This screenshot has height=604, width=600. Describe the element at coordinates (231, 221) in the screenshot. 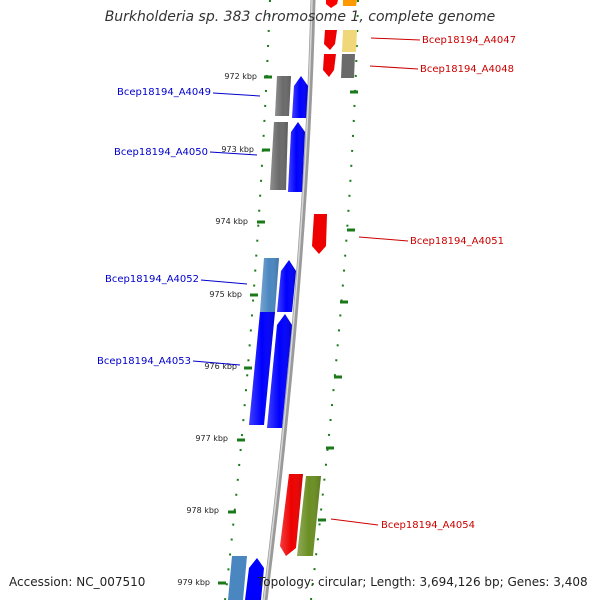

I see `tick-label-974: 974 kbp` at that location.